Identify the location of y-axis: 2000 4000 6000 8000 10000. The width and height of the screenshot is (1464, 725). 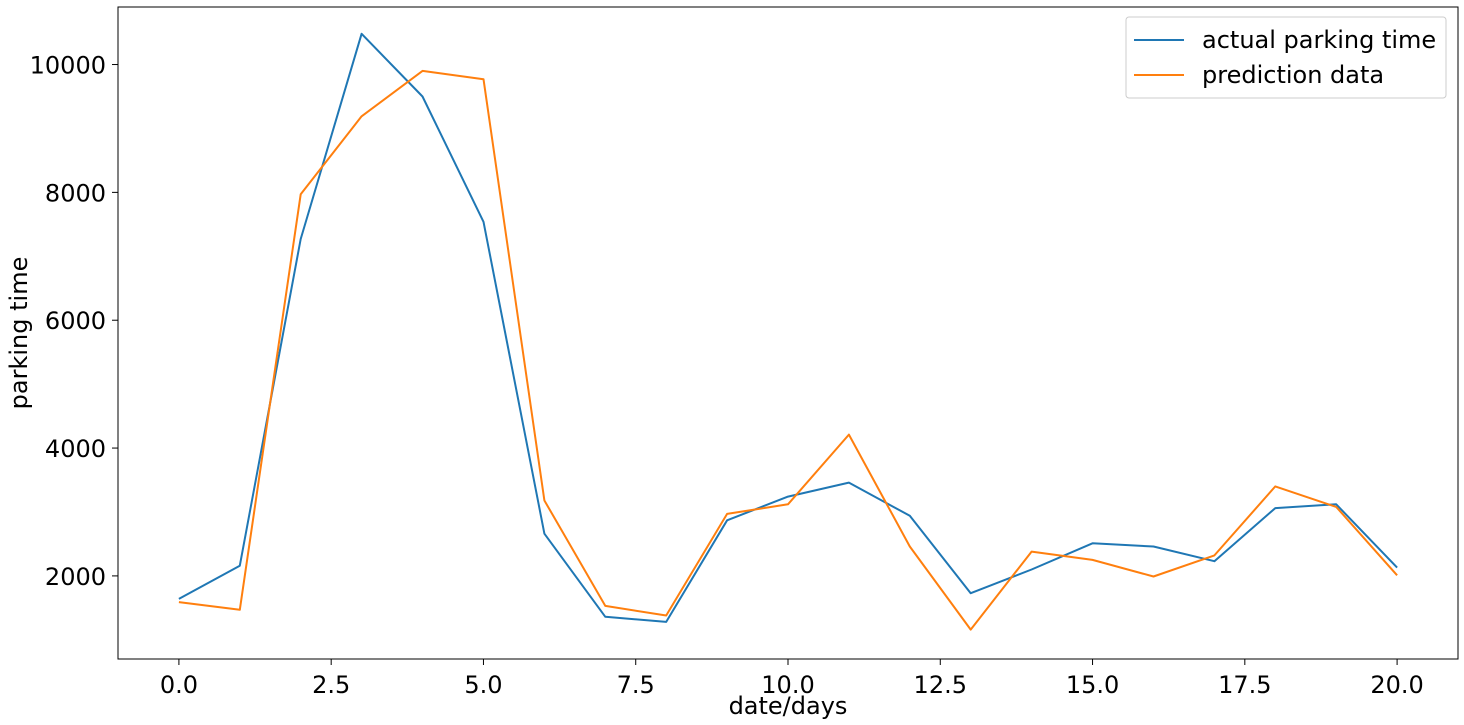
(74, 321).